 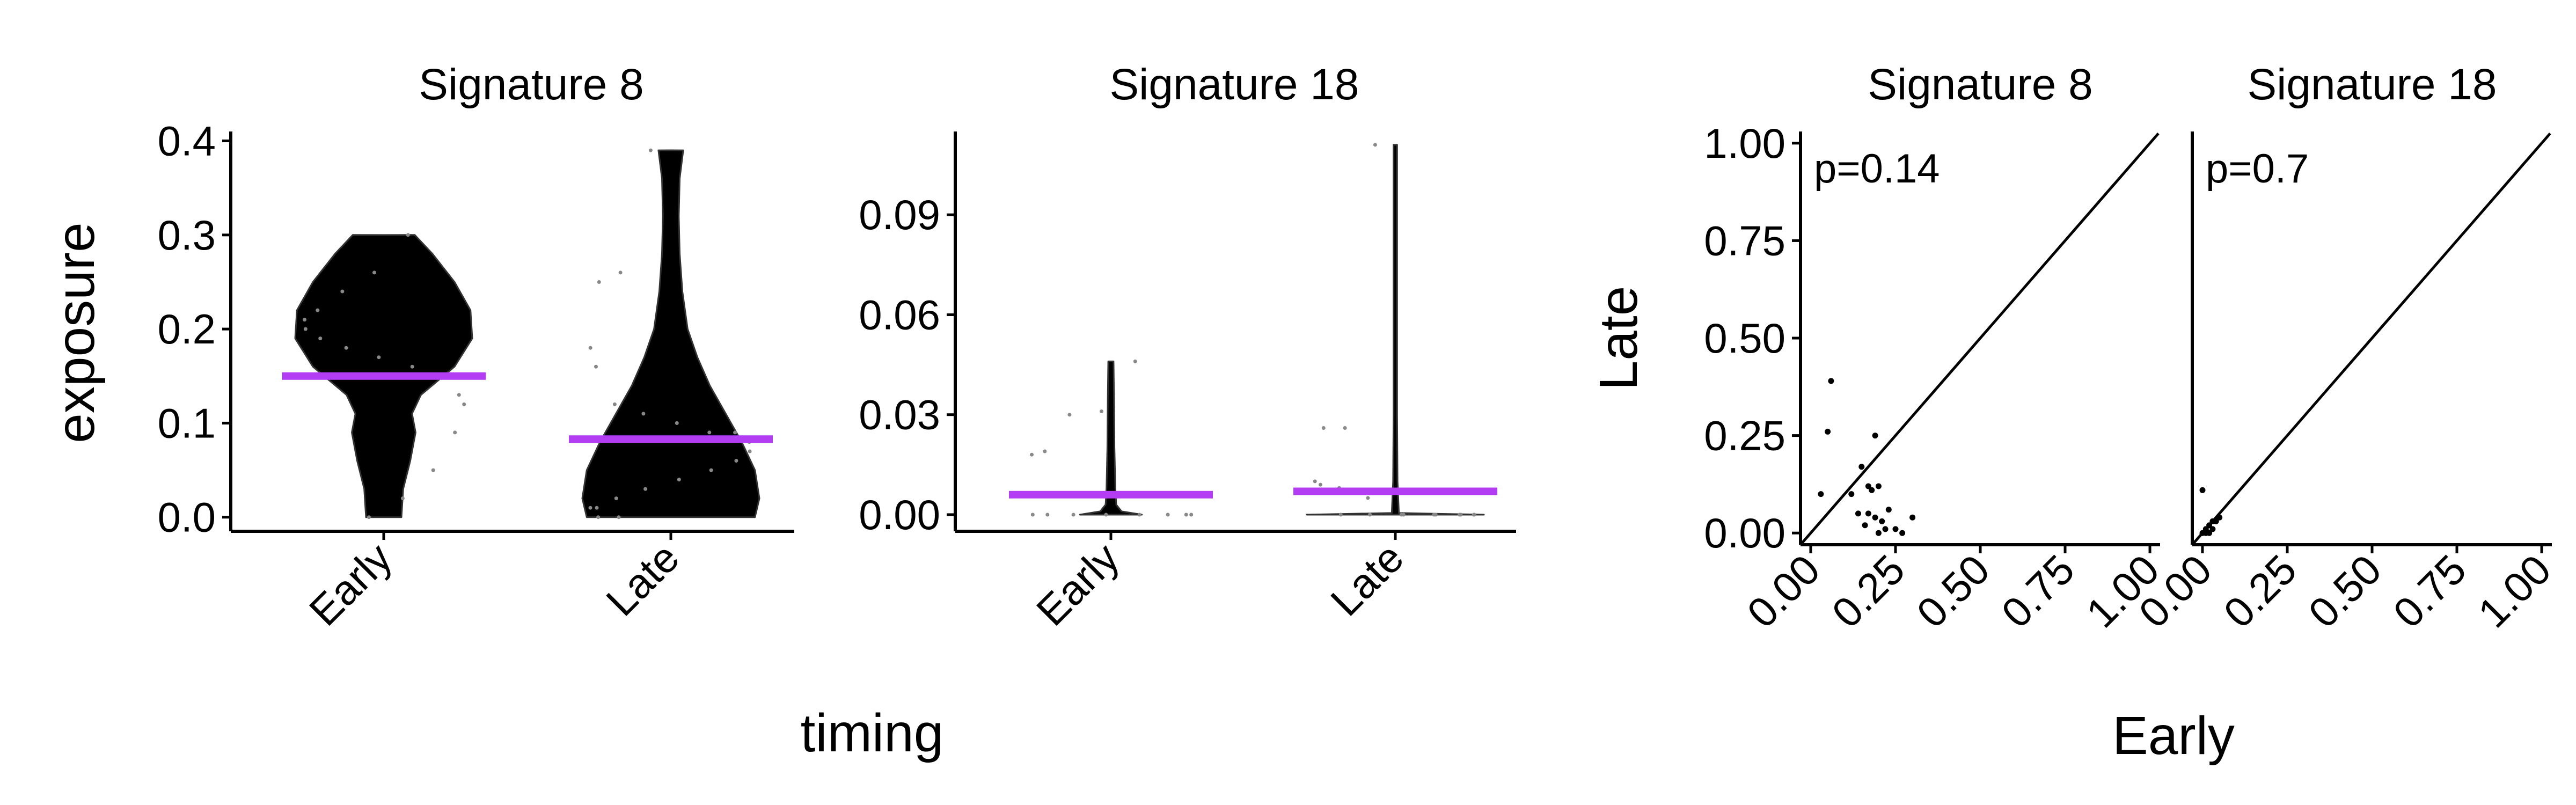 I want to click on y-tick-label: 0.03, so click(x=899, y=414).